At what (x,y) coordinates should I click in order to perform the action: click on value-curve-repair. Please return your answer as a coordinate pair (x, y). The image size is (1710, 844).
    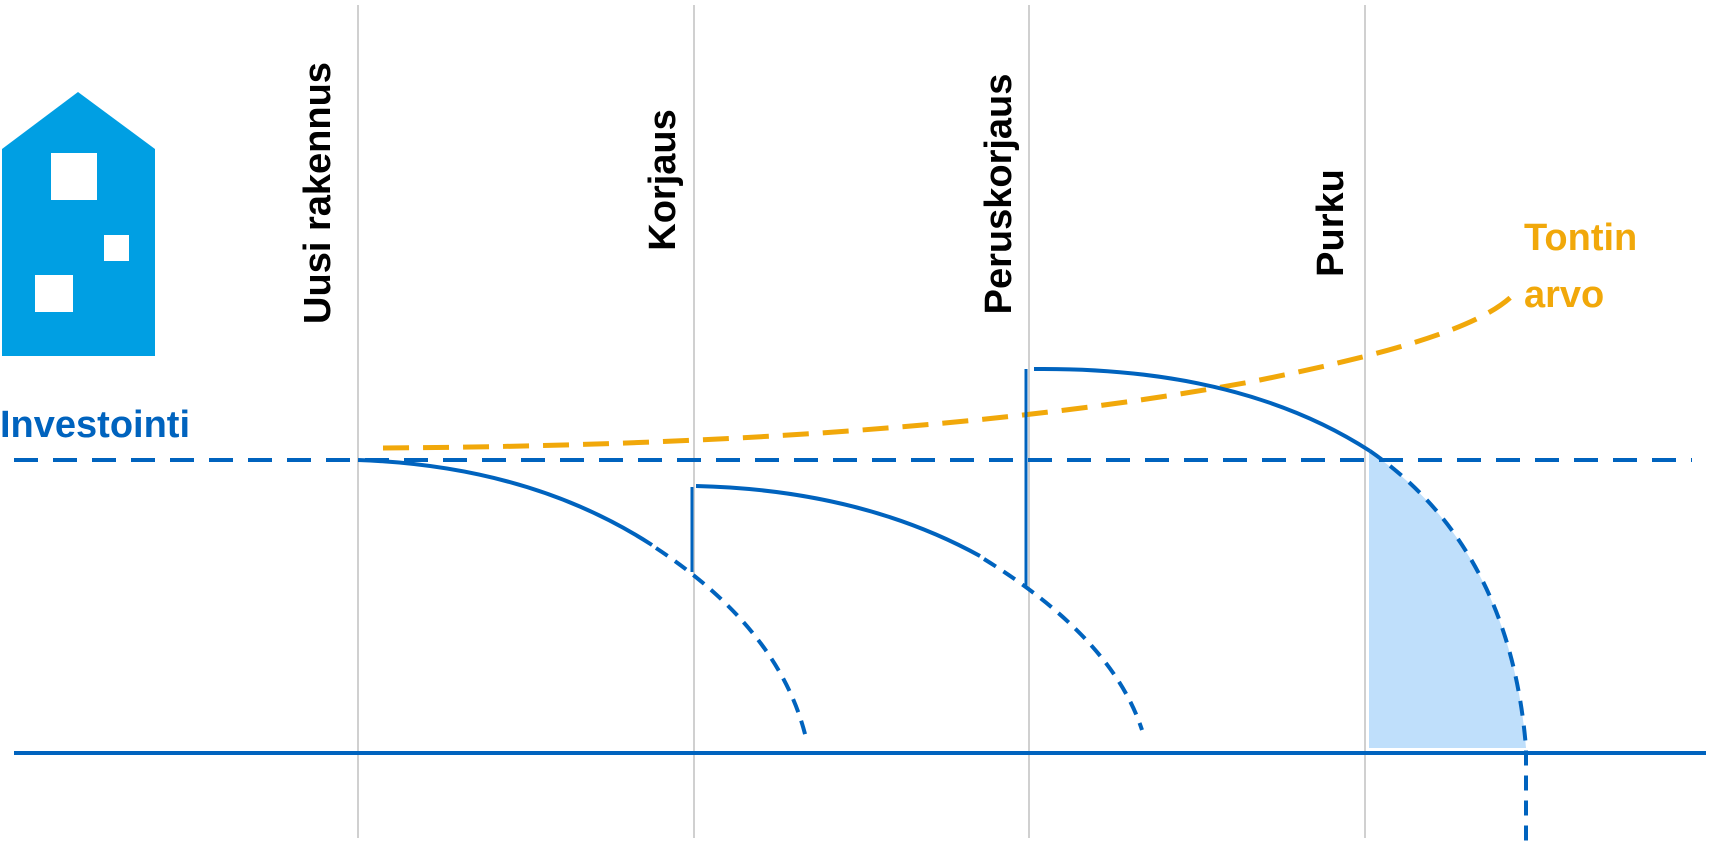
    Looking at the image, I should click on (917, 607).